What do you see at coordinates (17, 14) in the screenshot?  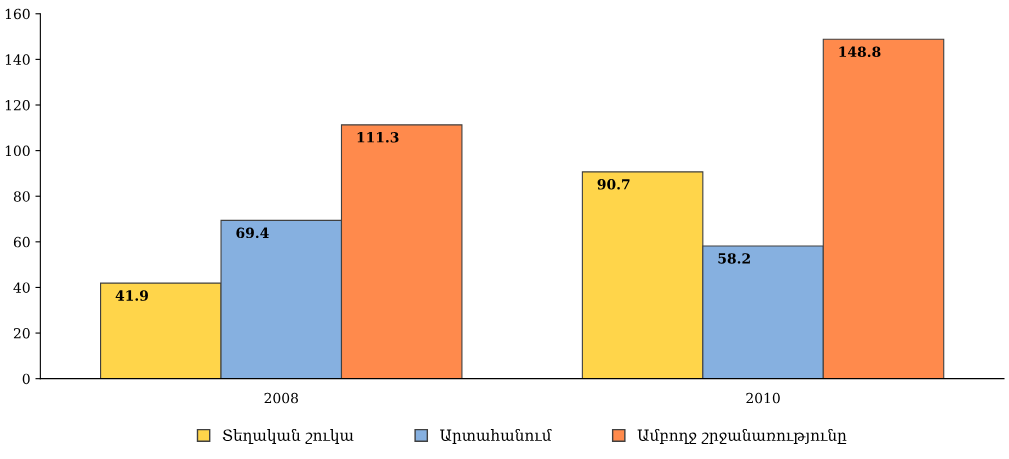 I see `y-tick-label: 160` at bounding box center [17, 14].